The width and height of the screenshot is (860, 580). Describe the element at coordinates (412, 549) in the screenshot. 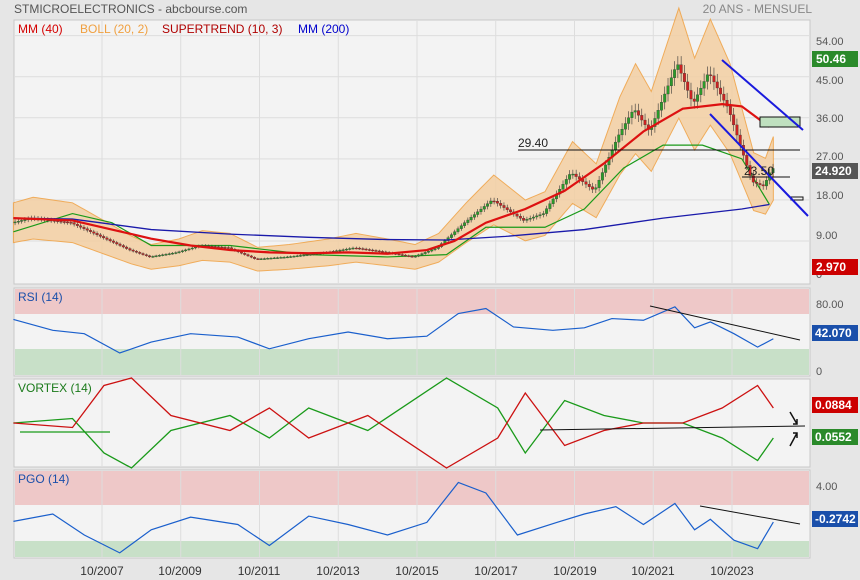

I see `pgo-low-zone` at that location.